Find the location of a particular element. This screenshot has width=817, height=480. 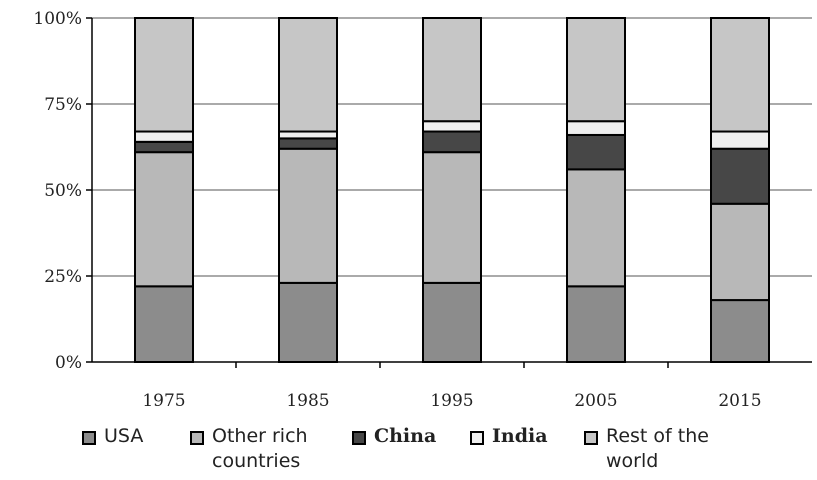

bar-segment-1995-usa is located at coordinates (452, 322).